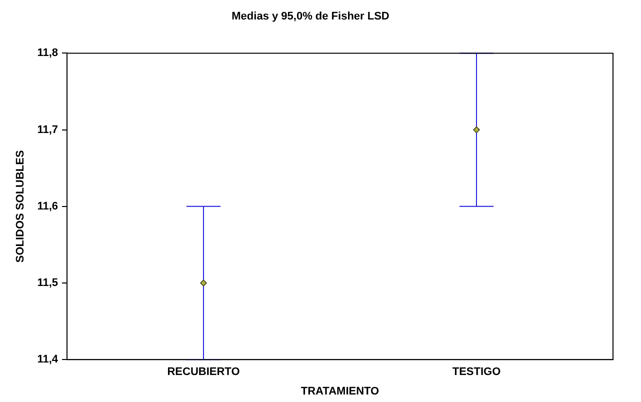 The width and height of the screenshot is (641, 402). Describe the element at coordinates (47, 53) in the screenshot. I see `y-tick-label: 11,8` at that location.